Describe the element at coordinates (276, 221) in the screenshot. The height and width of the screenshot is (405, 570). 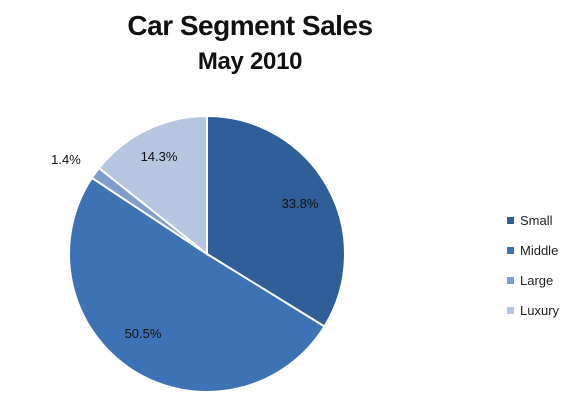
I see `pie-slice-small` at that location.